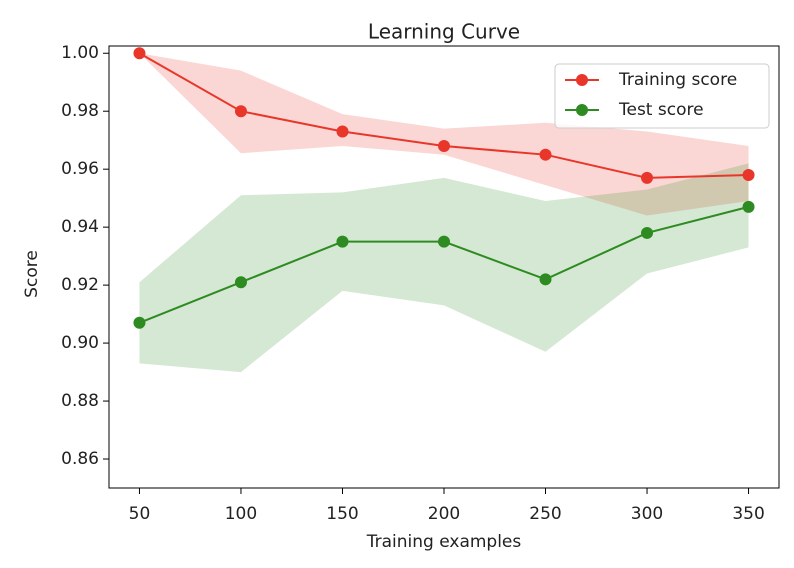  Describe the element at coordinates (140, 514) in the screenshot. I see `x-tick-label: 50` at that location.